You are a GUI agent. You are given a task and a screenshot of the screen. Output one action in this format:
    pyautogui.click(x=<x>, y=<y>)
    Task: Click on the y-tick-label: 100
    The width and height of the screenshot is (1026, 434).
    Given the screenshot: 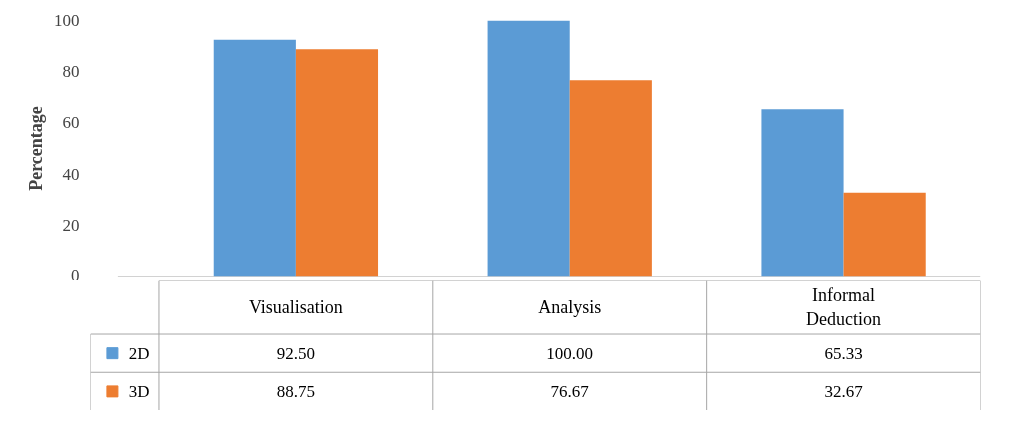 What is the action you would take?
    pyautogui.click(x=67, y=20)
    